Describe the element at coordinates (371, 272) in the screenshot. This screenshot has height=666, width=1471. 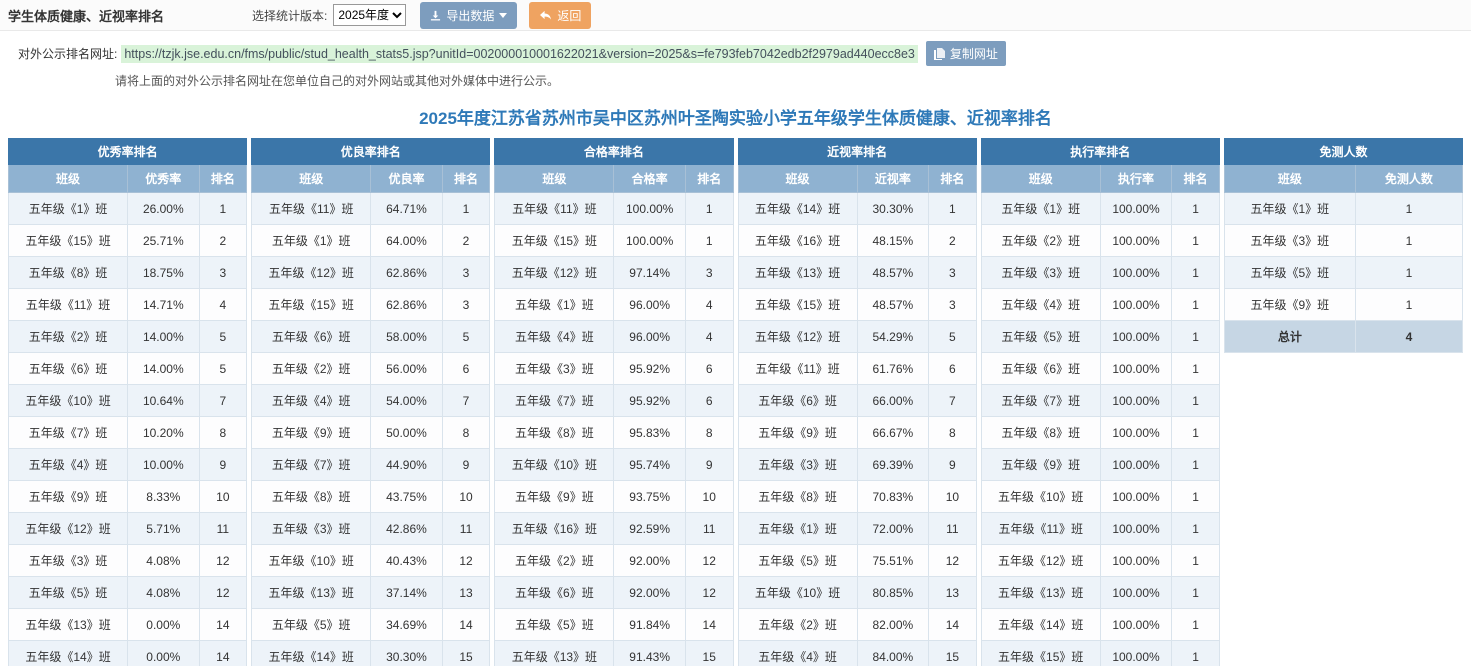
I see `table-row: 五年级《12》班 62.86% 3` at that location.